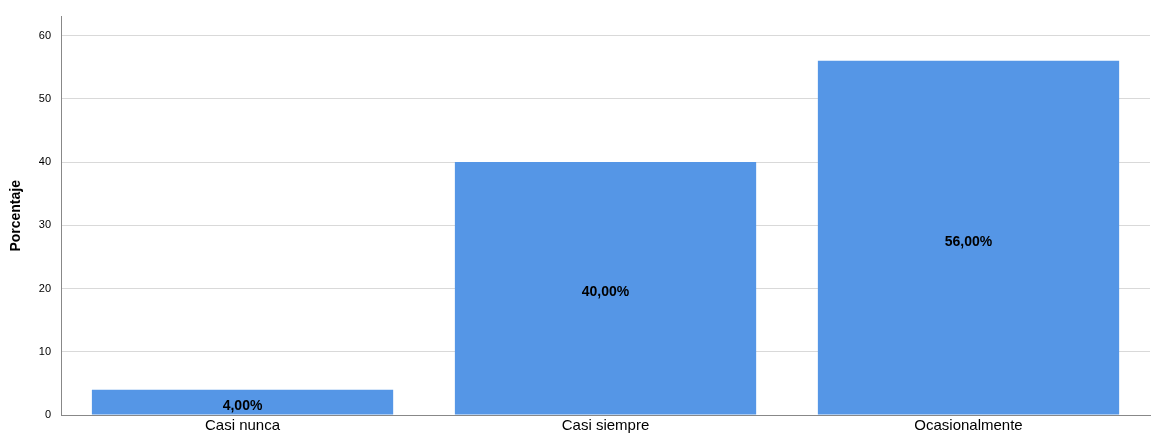 The height and width of the screenshot is (437, 1162). Describe the element at coordinates (968, 425) in the screenshot. I see `x-tick-label: Ocasionalmente` at that location.